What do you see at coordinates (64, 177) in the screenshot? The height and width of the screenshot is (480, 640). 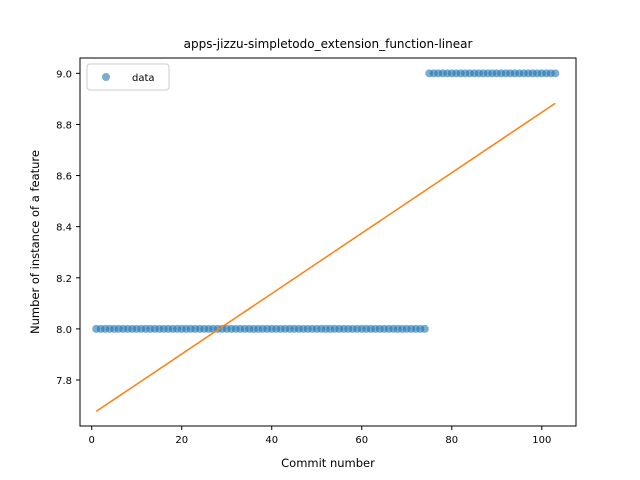 I see `y-tick-label: 8.6` at bounding box center [64, 177].